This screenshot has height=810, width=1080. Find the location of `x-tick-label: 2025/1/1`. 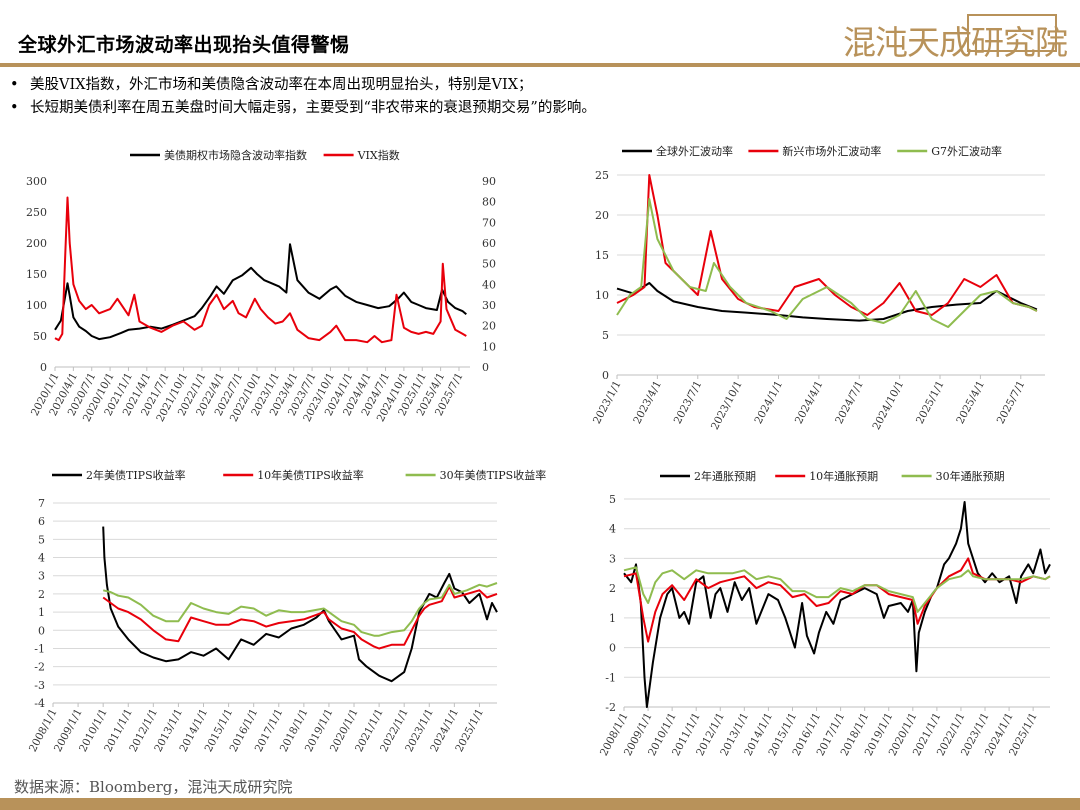

x-tick-label: 2025/1/1 is located at coordinates (930, 402).